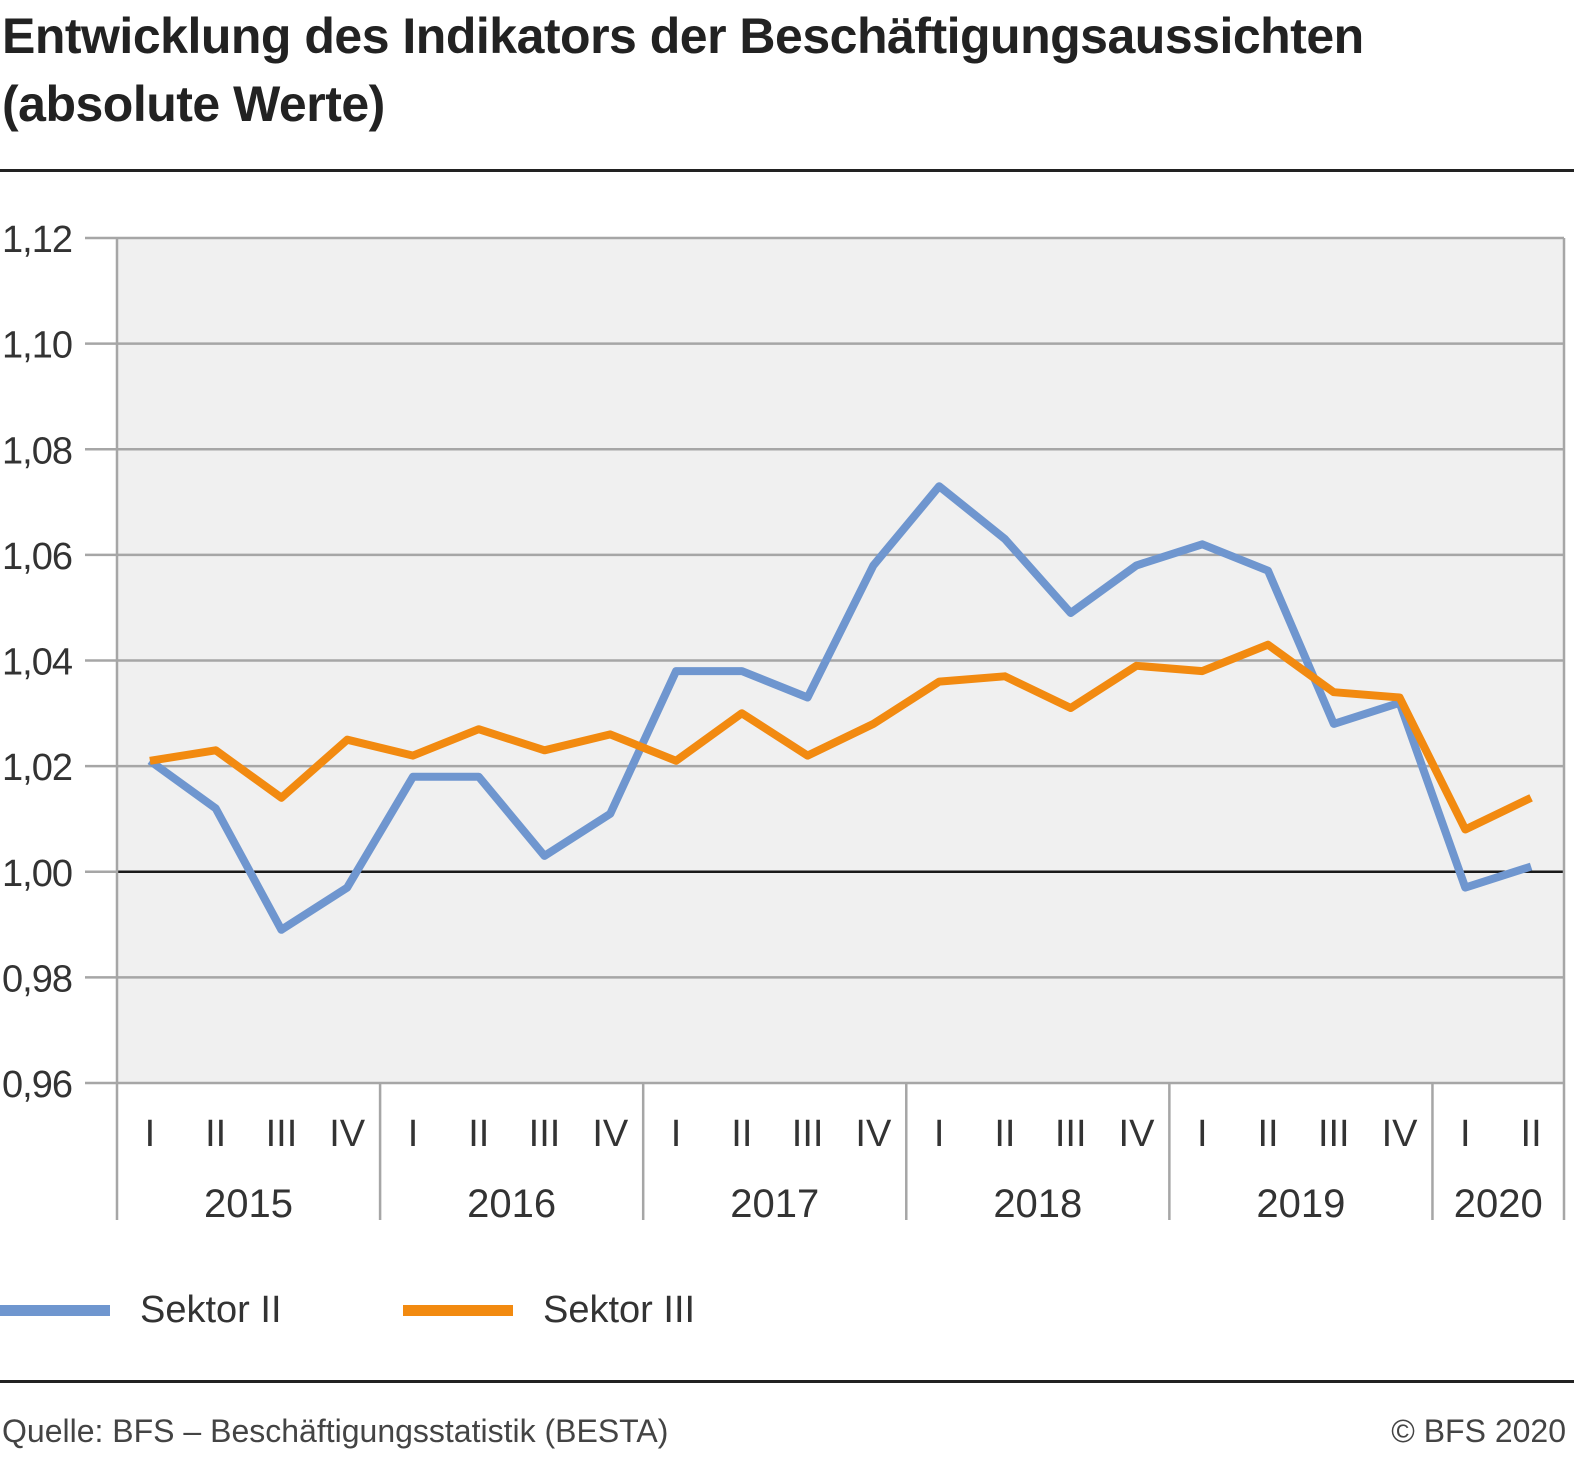 Image resolution: width=1574 pixels, height=1463 pixels. I want to click on y-axis-tick-labels: 0,96 0,98 1,00 1,02 1,04 1,06 1,08 1,10 1,12, so click(38, 662).